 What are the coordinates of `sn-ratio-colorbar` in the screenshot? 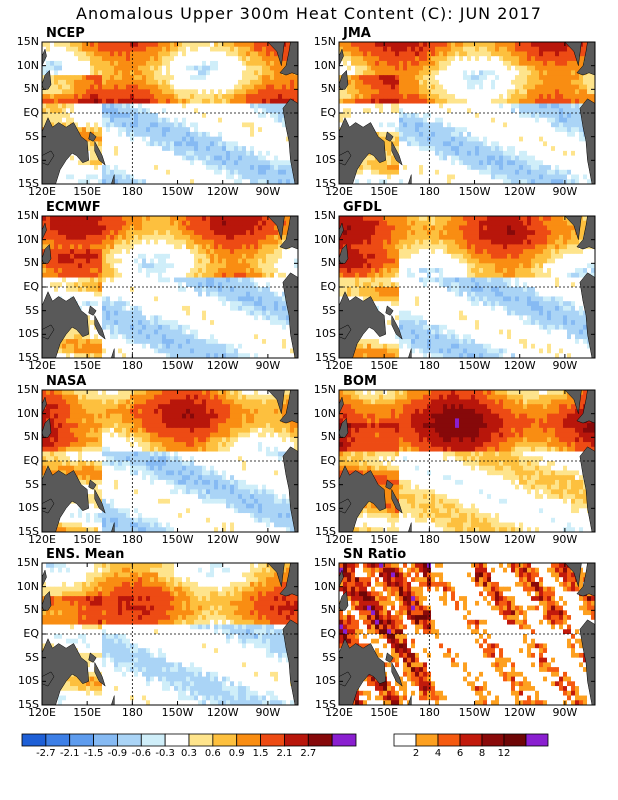 It's located at (471, 740).